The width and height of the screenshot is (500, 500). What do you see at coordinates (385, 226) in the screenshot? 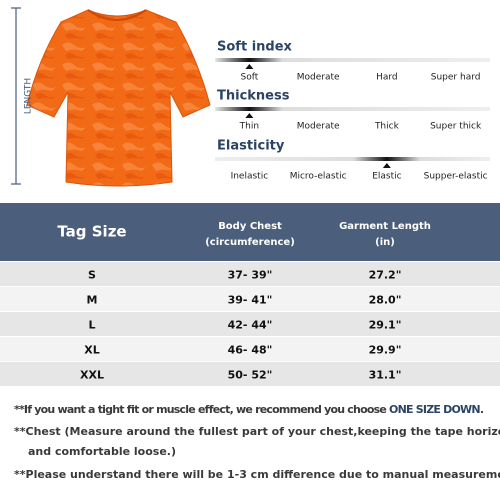
I see `table-header: Garment Length` at bounding box center [385, 226].